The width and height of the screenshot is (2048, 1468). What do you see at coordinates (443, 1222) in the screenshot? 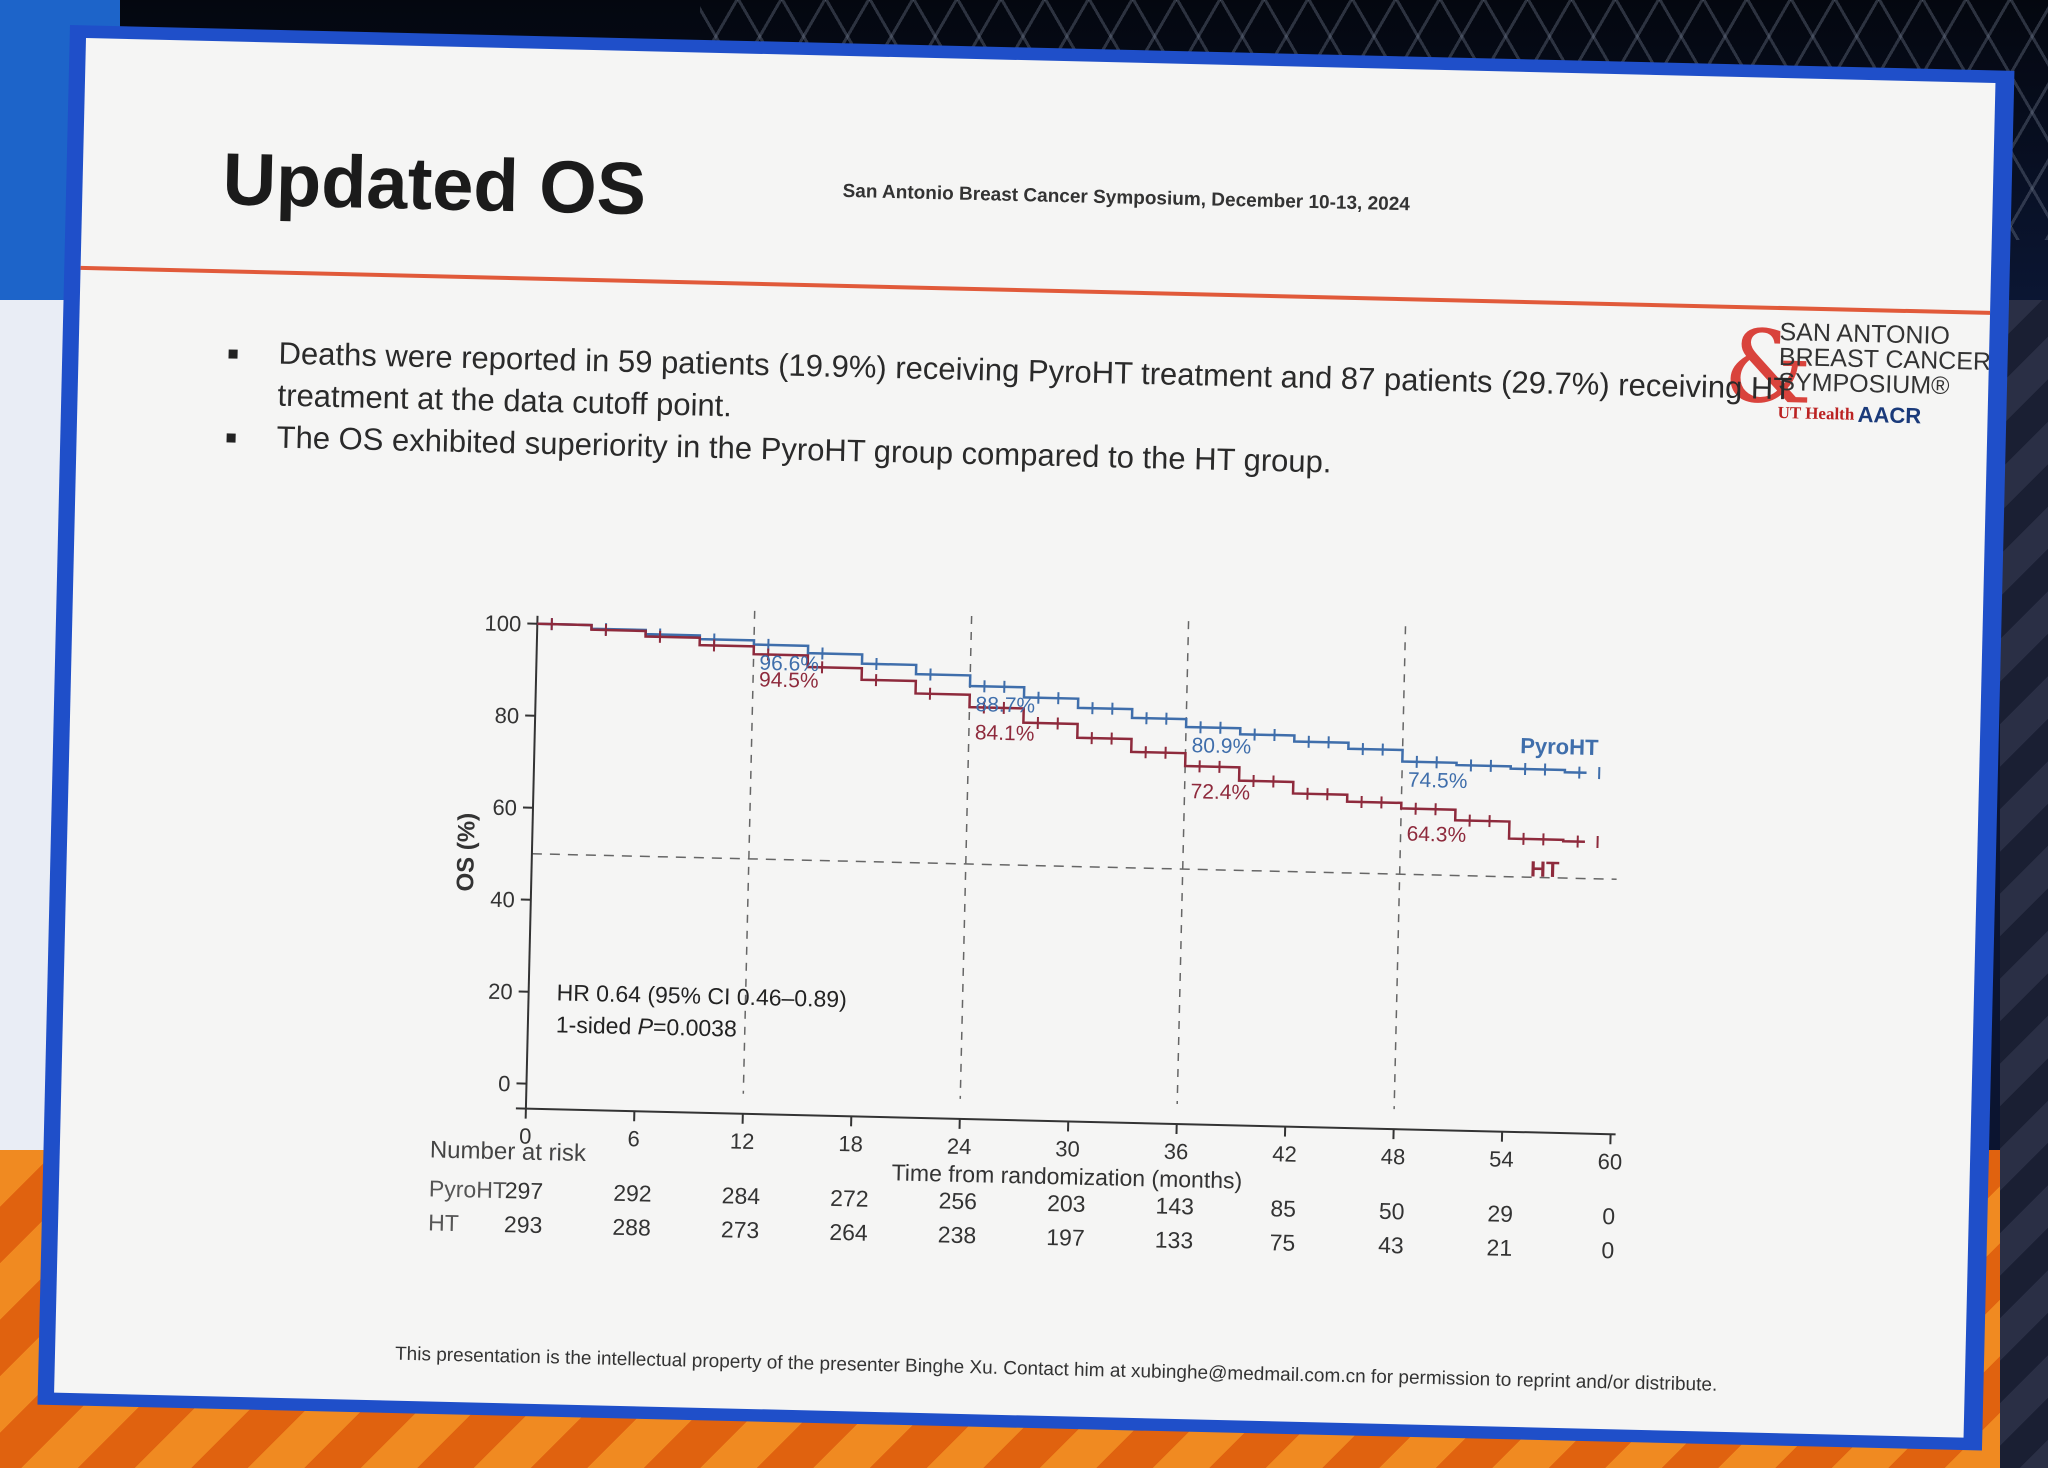
I see `risk-row-name: HT` at bounding box center [443, 1222].